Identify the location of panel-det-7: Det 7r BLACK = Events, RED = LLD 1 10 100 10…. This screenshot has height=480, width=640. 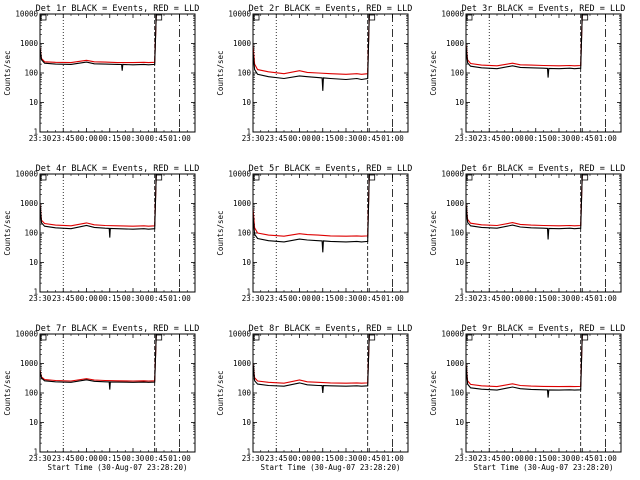
(101, 398).